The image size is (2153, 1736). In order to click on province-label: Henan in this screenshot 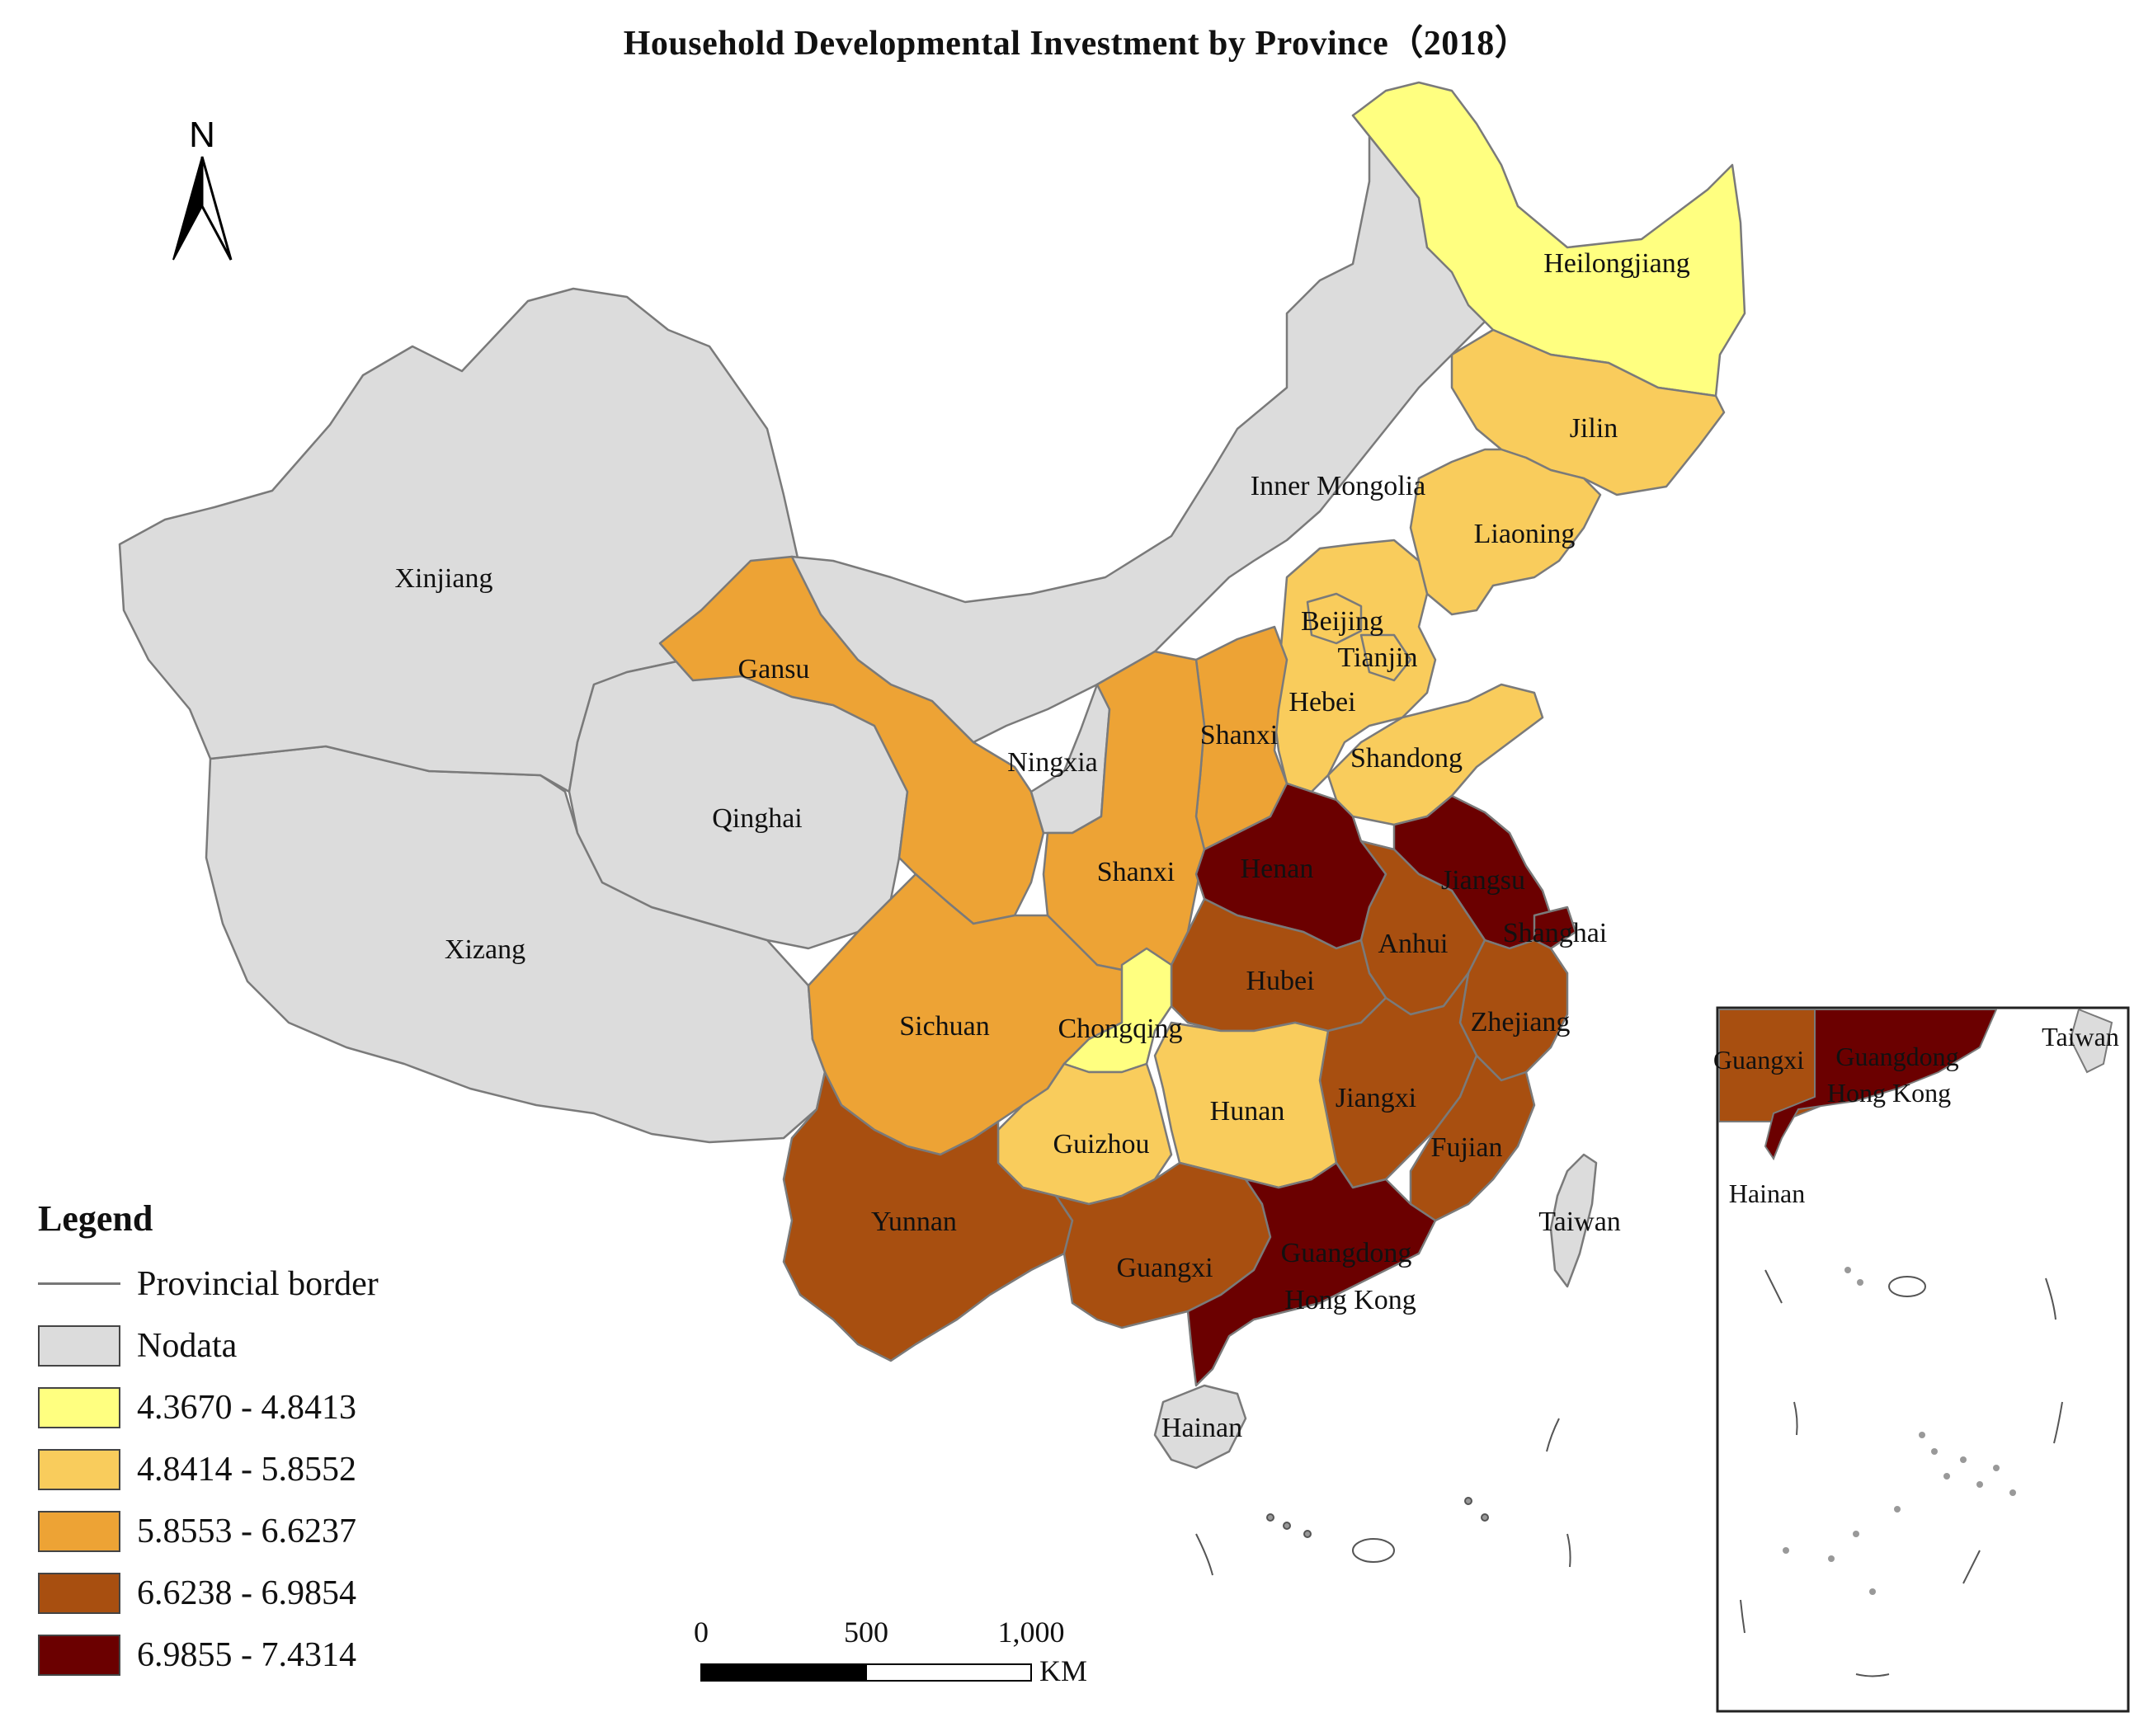, I will do `click(1278, 869)`.